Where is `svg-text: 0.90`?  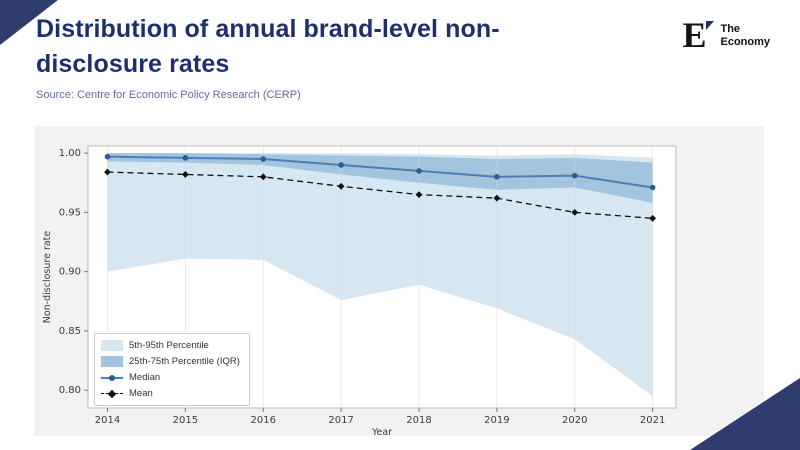
svg-text: 0.90 is located at coordinates (70, 272).